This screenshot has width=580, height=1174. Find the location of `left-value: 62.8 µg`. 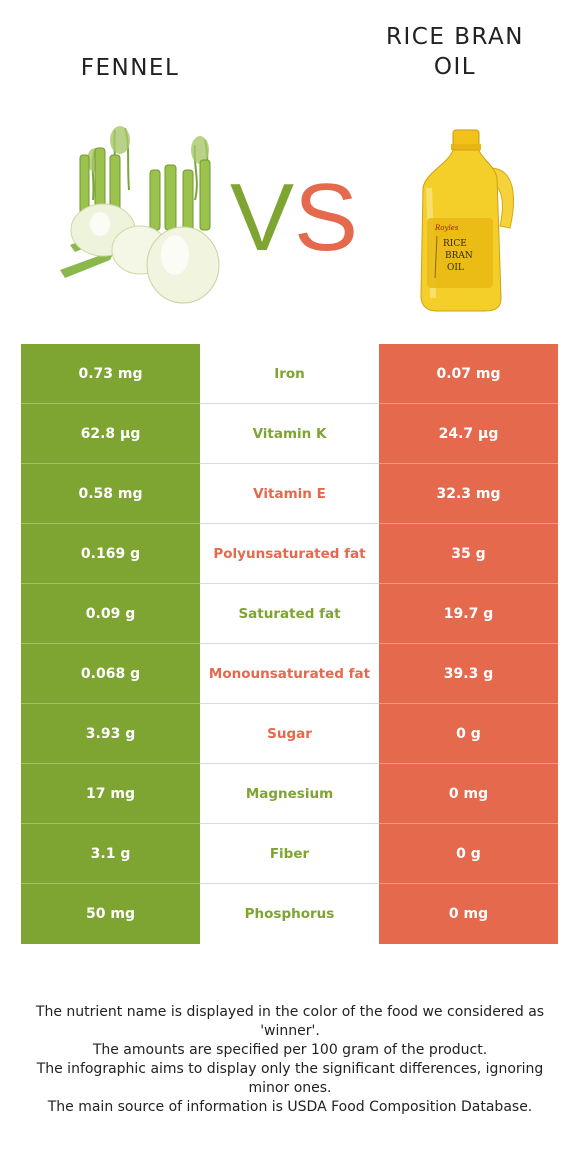

left-value: 62.8 µg is located at coordinates (110, 434).